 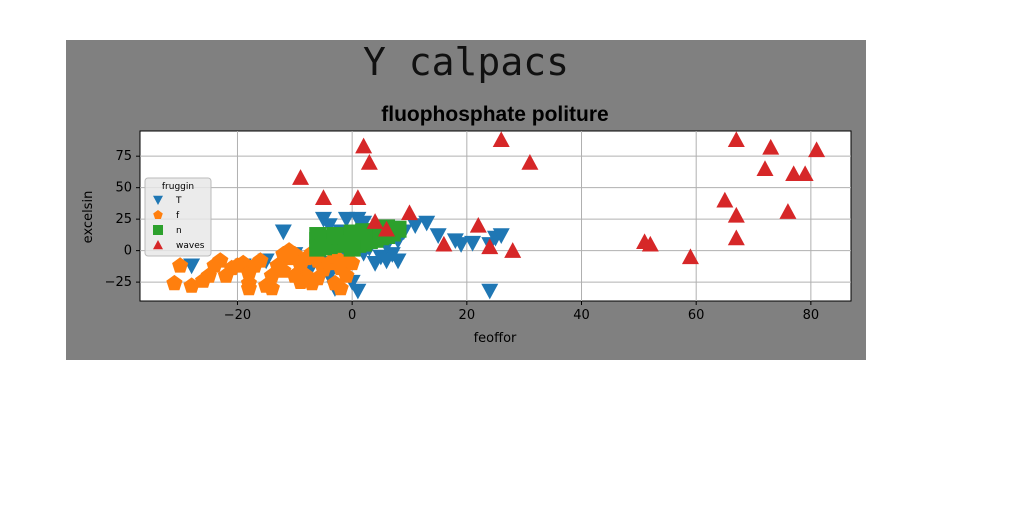 What do you see at coordinates (237, 315) in the screenshot?
I see `x-tick-label: −20` at bounding box center [237, 315].